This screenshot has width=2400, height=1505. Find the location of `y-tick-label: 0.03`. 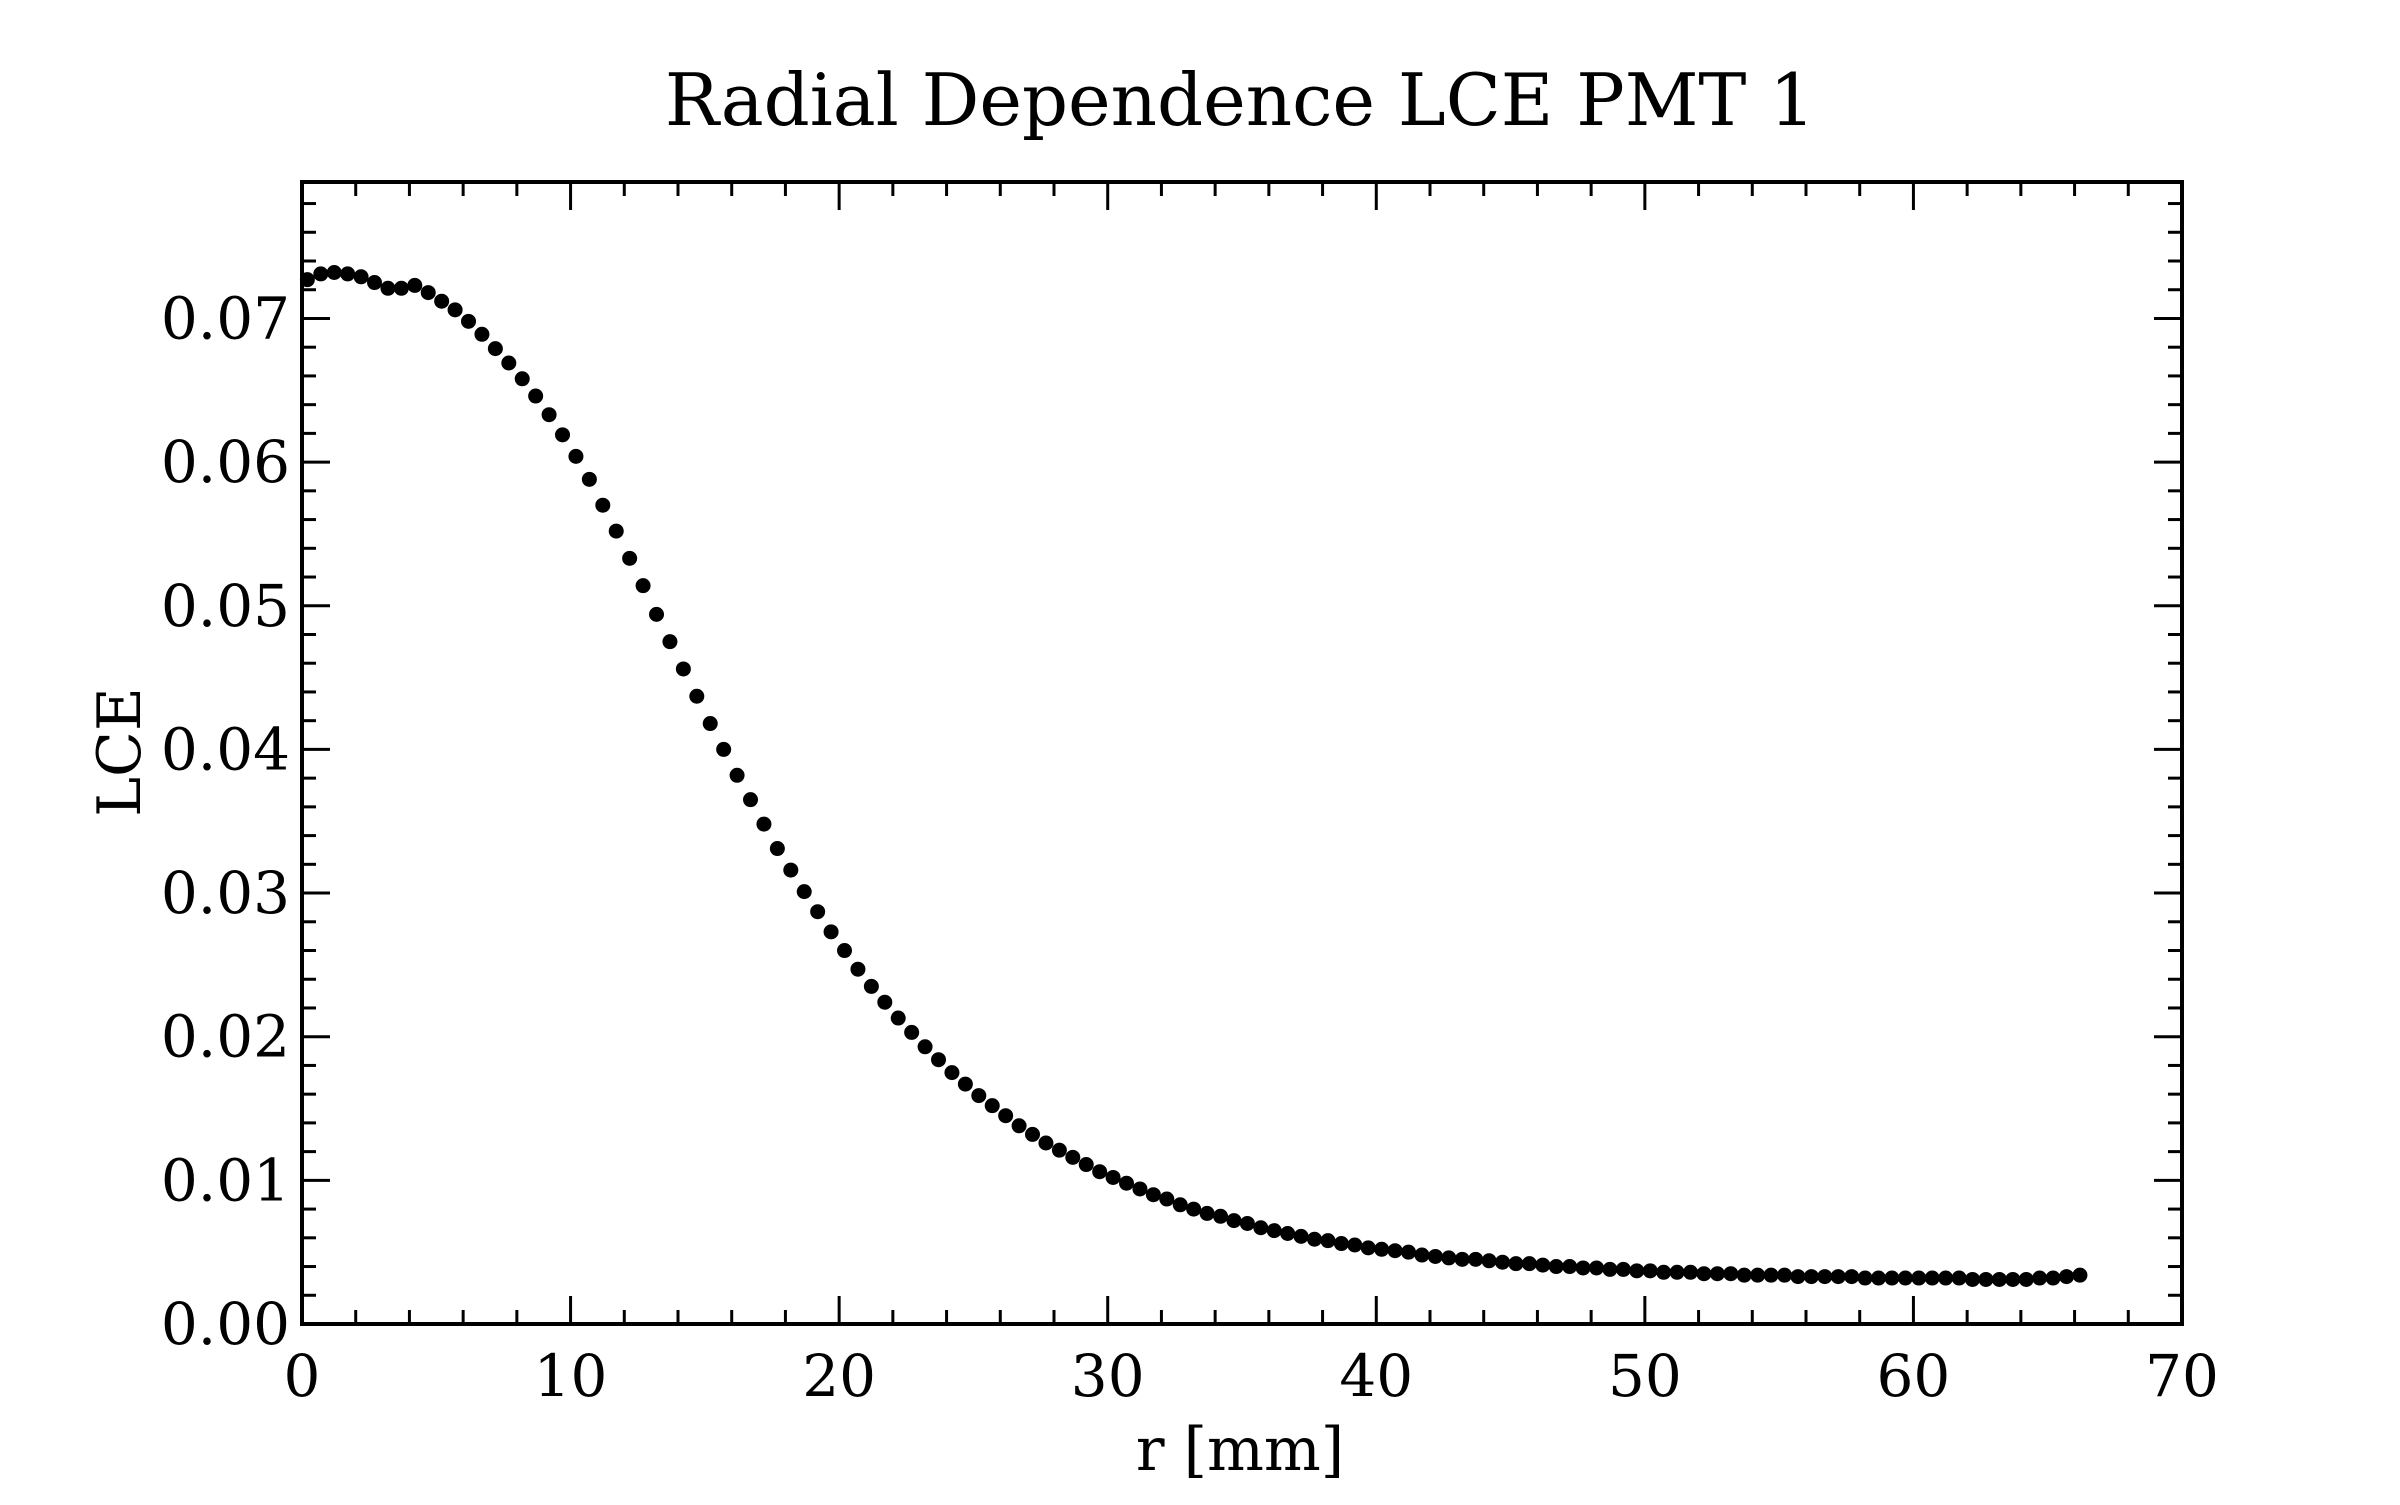

y-tick-label: 0.03 is located at coordinates (225, 893).